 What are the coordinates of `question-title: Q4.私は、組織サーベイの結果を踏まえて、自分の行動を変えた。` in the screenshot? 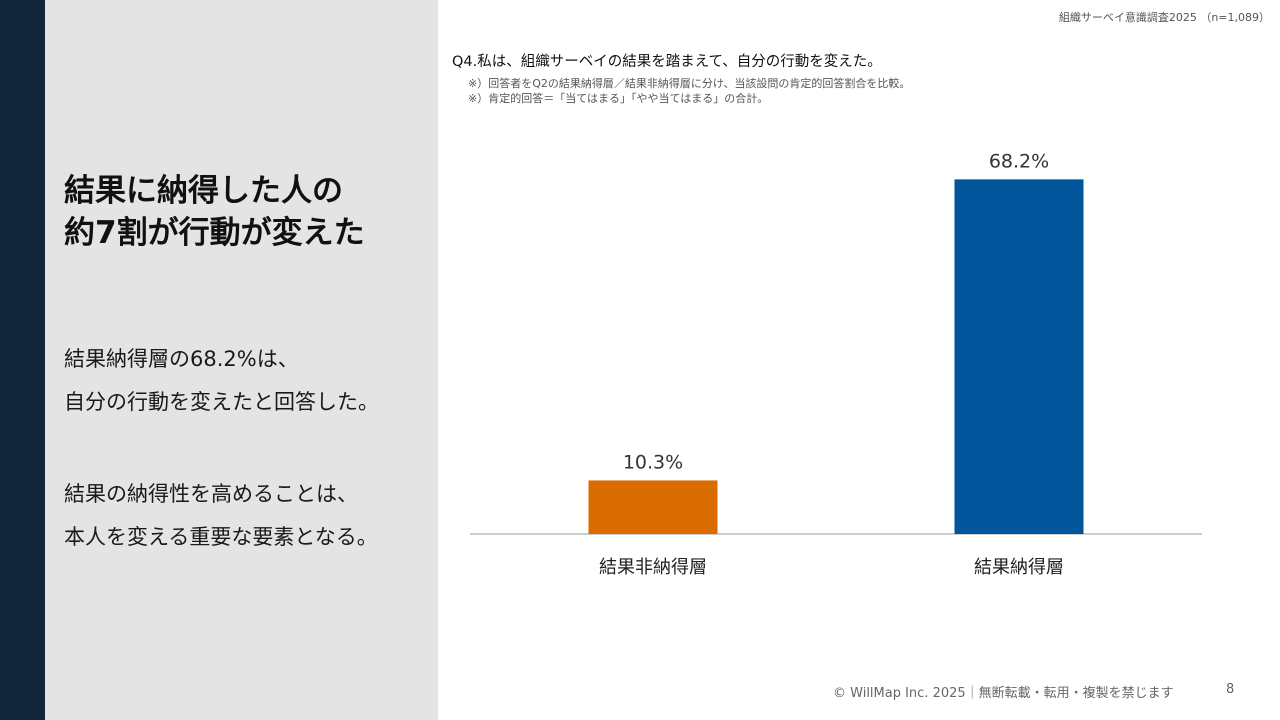 It's located at (667, 62).